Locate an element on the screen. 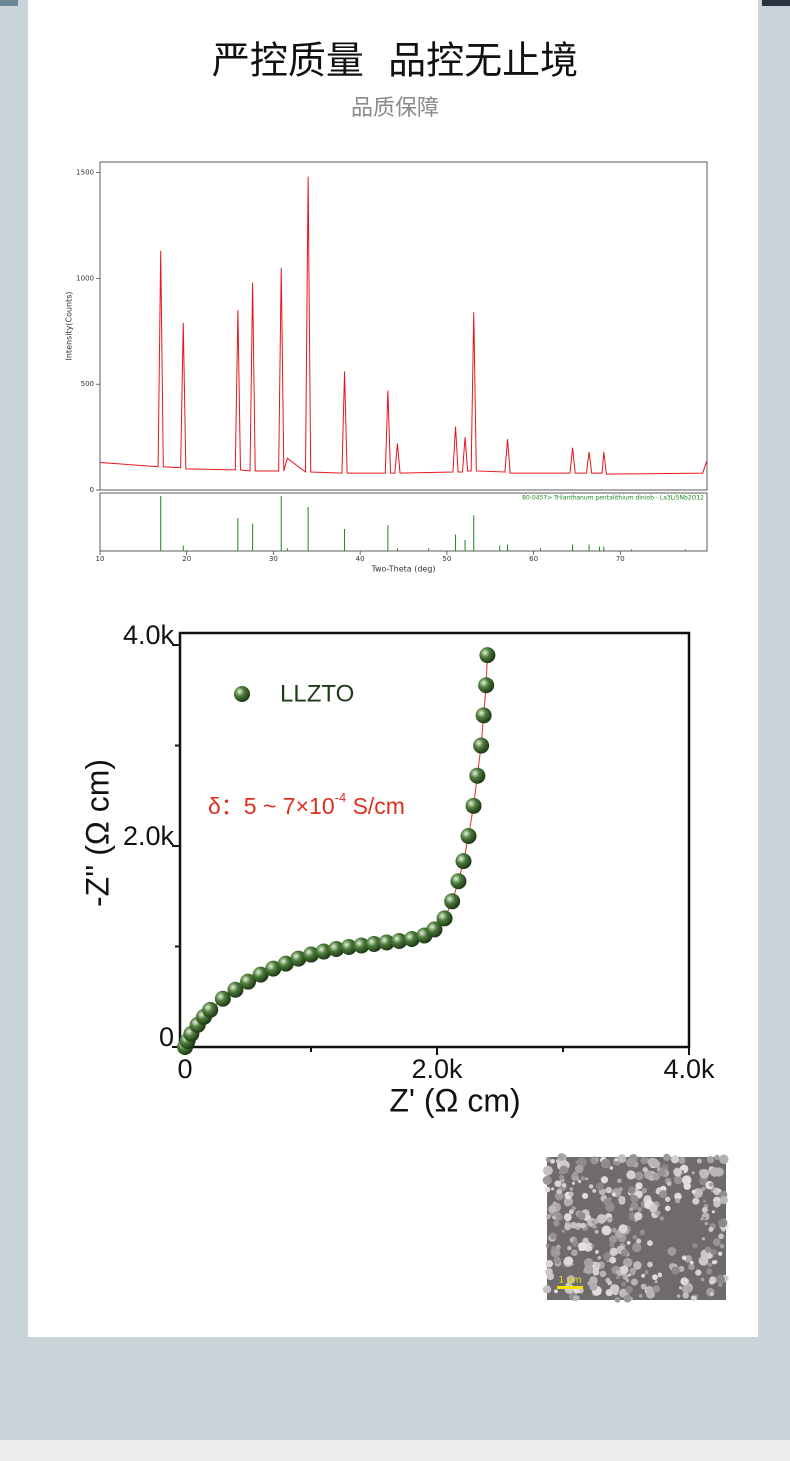 The width and height of the screenshot is (790, 1461). x-tick-label: 30 is located at coordinates (273, 559).